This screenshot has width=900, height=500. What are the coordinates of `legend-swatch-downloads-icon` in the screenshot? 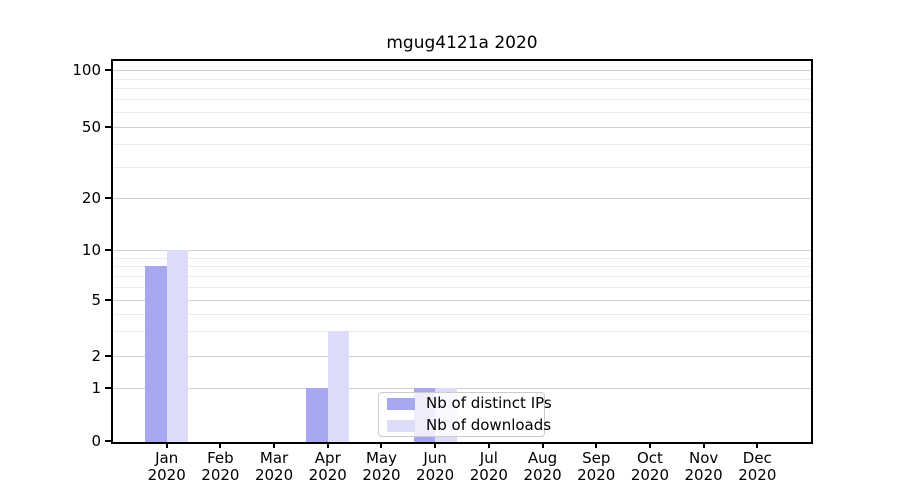 It's located at (401, 425).